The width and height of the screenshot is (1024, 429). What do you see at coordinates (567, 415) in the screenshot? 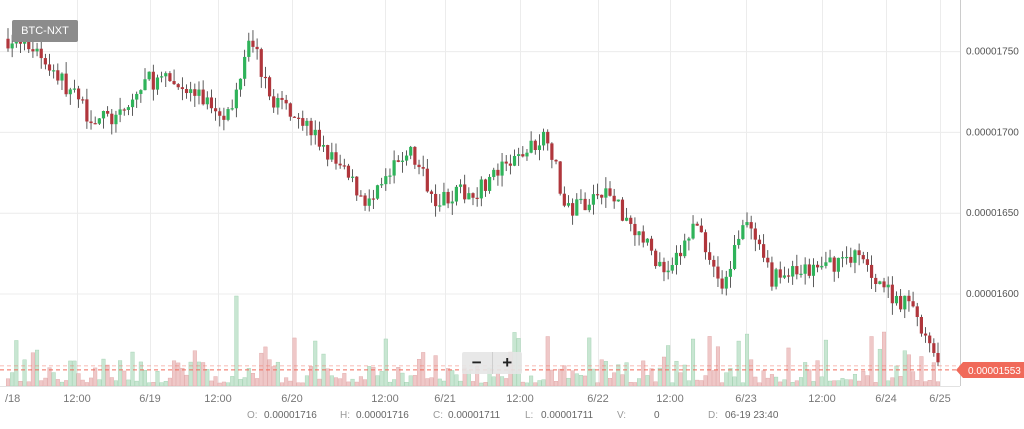
I see `low-value: 0.00001711` at bounding box center [567, 415].